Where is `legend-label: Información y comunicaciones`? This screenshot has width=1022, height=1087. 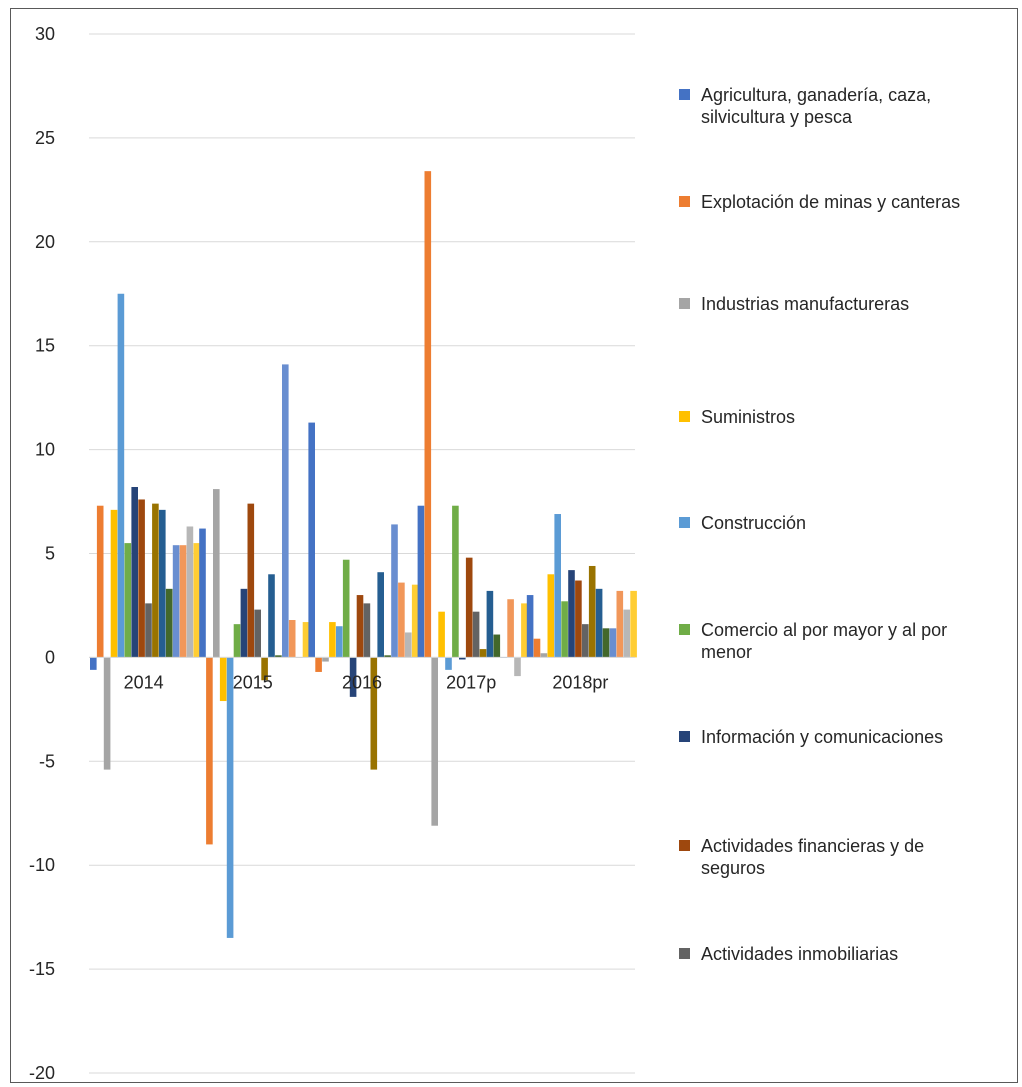
legend-label: Información y comunicaciones is located at coordinates (822, 737).